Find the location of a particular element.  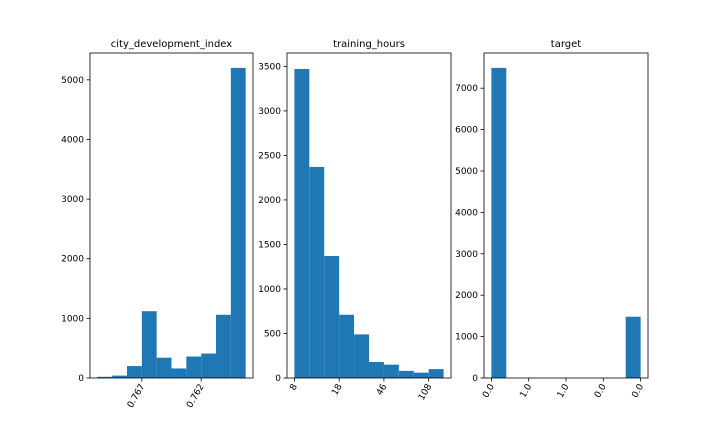

subplot-title: training_hours is located at coordinates (369, 44).